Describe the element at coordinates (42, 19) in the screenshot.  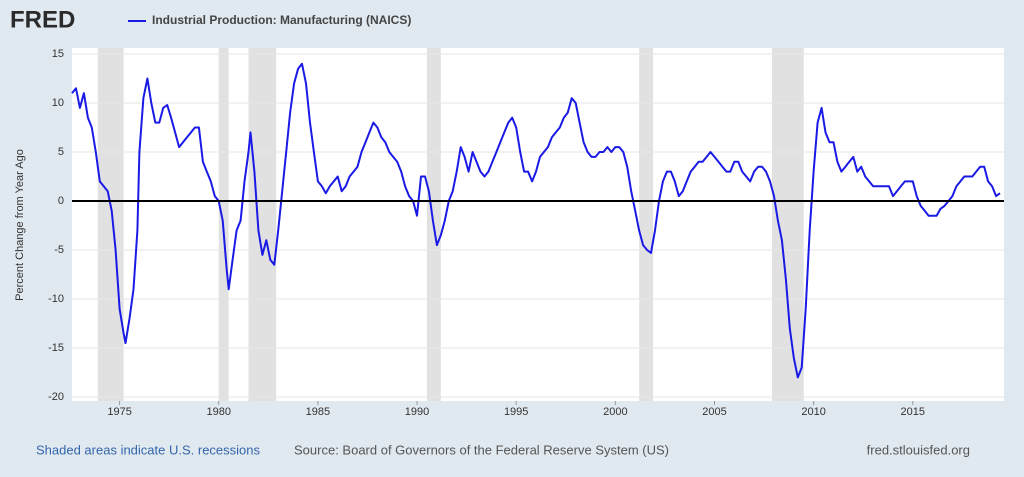
I see `logo: FRED` at that location.